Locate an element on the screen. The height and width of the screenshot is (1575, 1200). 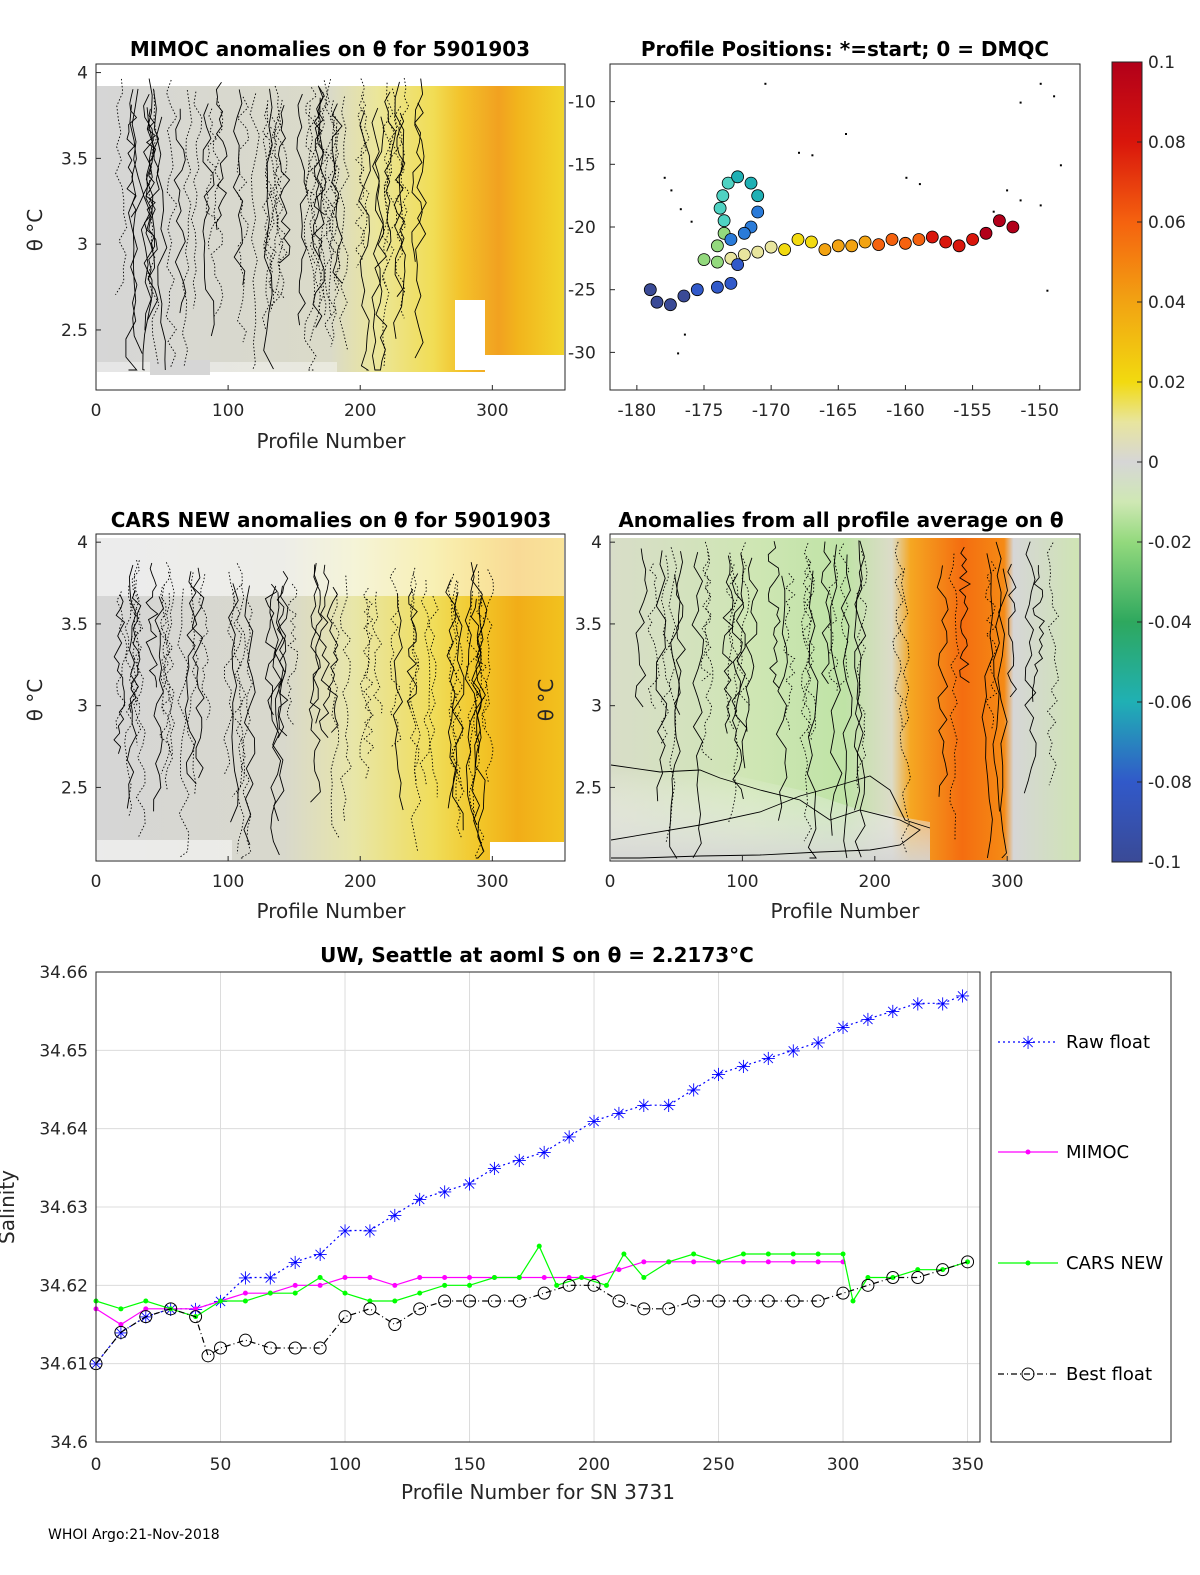
salinity-legend: ✳ Raw float MIMOC CARS NEW Best float is located at coordinates (1081, 1207).